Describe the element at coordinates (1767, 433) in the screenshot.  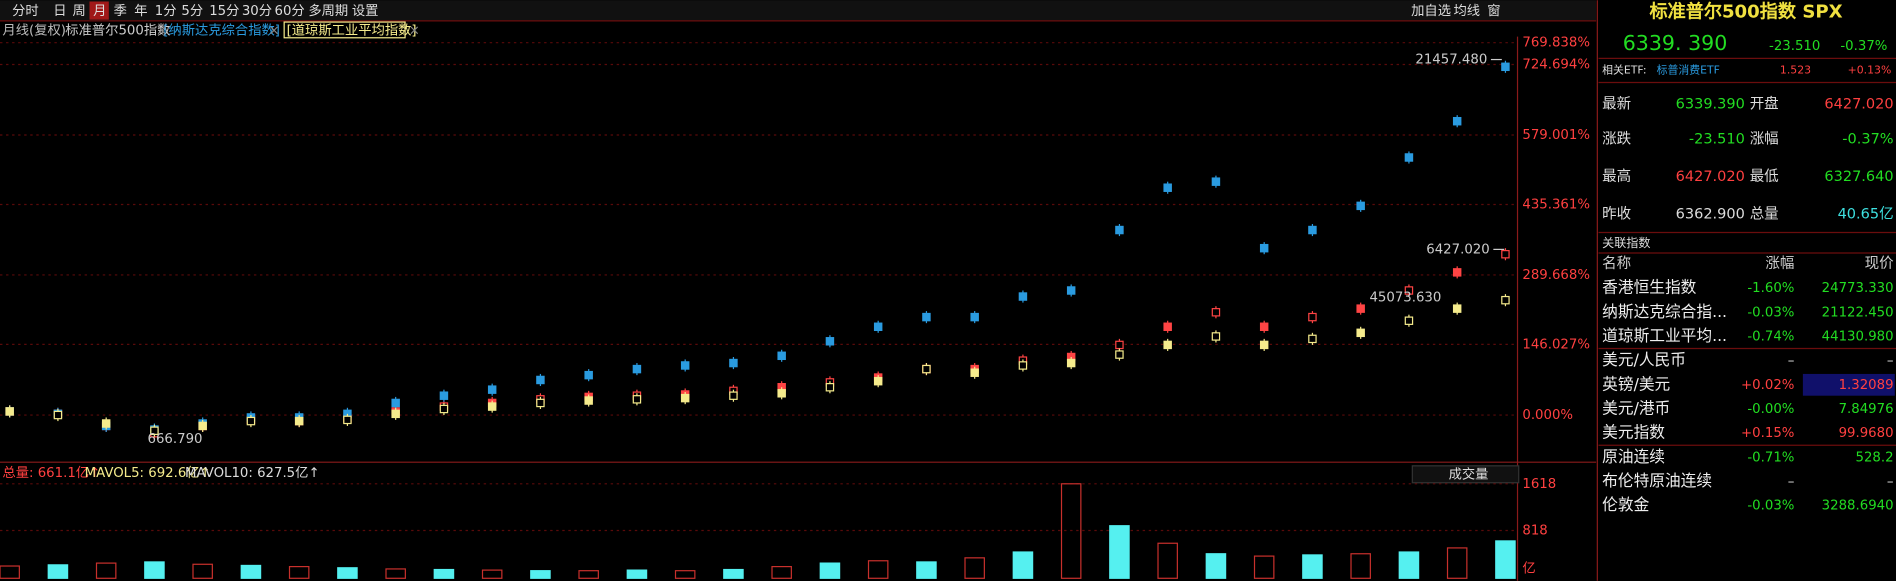
I see `table-cell: +0.15%` at that location.